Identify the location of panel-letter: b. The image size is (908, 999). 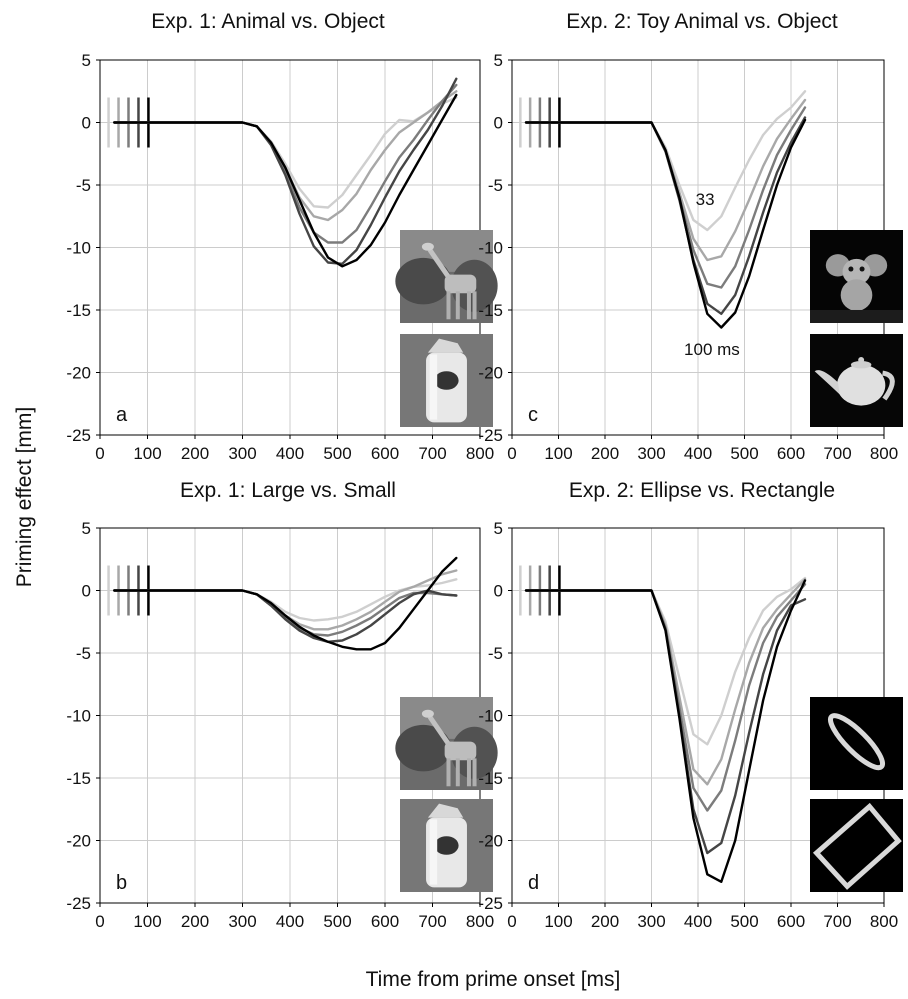
(121, 883).